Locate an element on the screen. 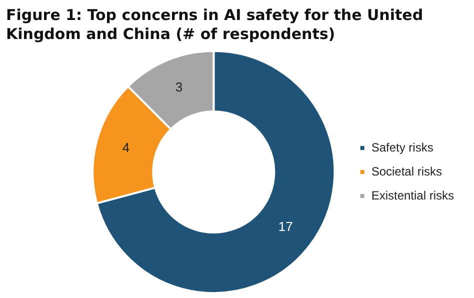 The height and width of the screenshot is (298, 474). legend-label: Safety risks is located at coordinates (402, 147).